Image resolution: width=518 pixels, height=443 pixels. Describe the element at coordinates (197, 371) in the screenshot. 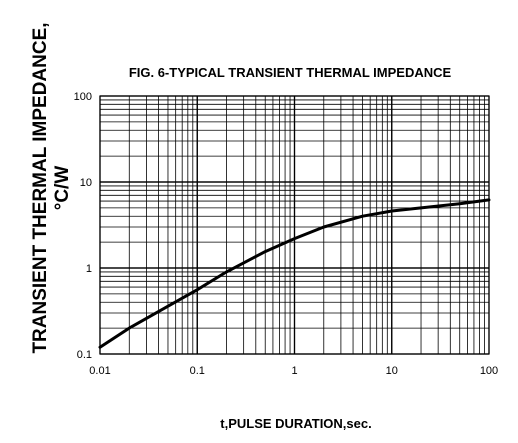

I see `x-tick-label: 0.1` at that location.